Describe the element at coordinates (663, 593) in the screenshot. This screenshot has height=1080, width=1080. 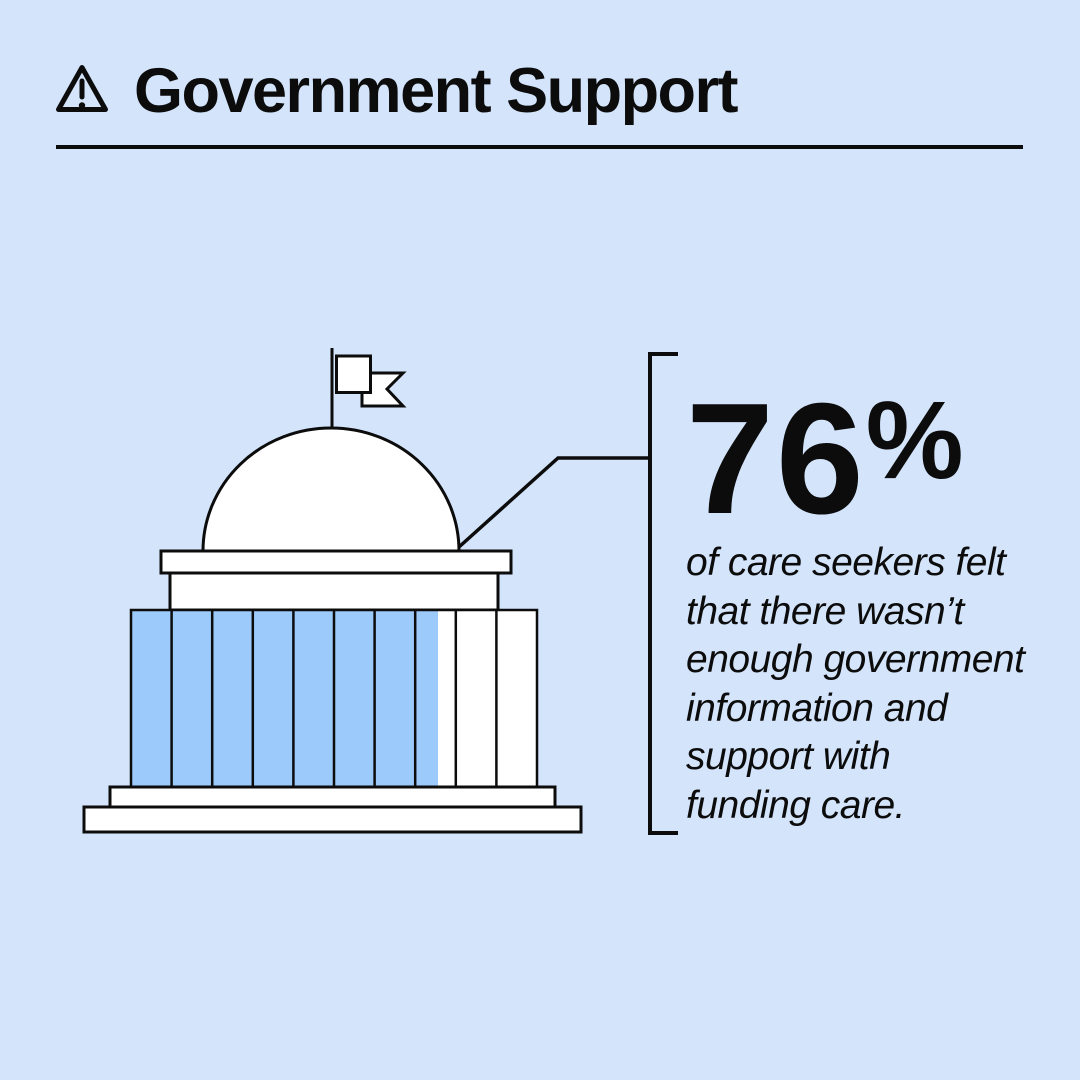
I see `callout-bracket` at that location.